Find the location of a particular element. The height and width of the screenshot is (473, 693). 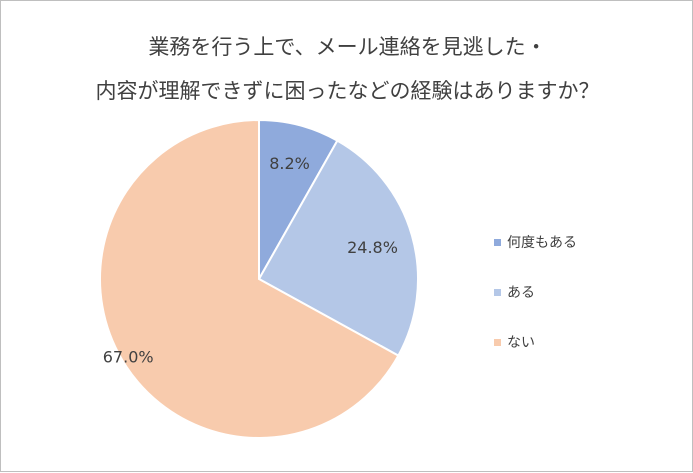

data-label-nandomoaru: 8.2% is located at coordinates (289, 163).